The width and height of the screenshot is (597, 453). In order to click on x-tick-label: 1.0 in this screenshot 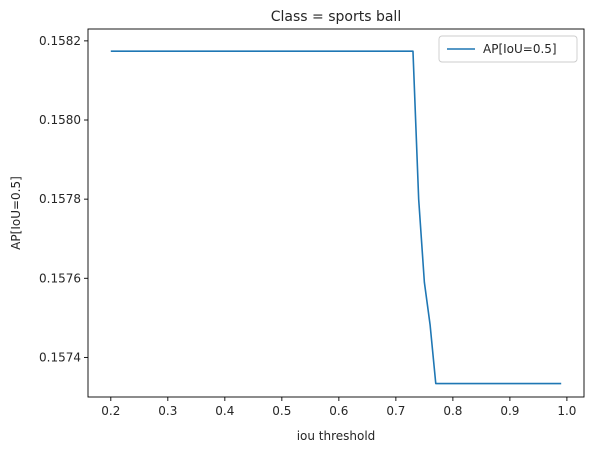, I will do `click(566, 411)`.